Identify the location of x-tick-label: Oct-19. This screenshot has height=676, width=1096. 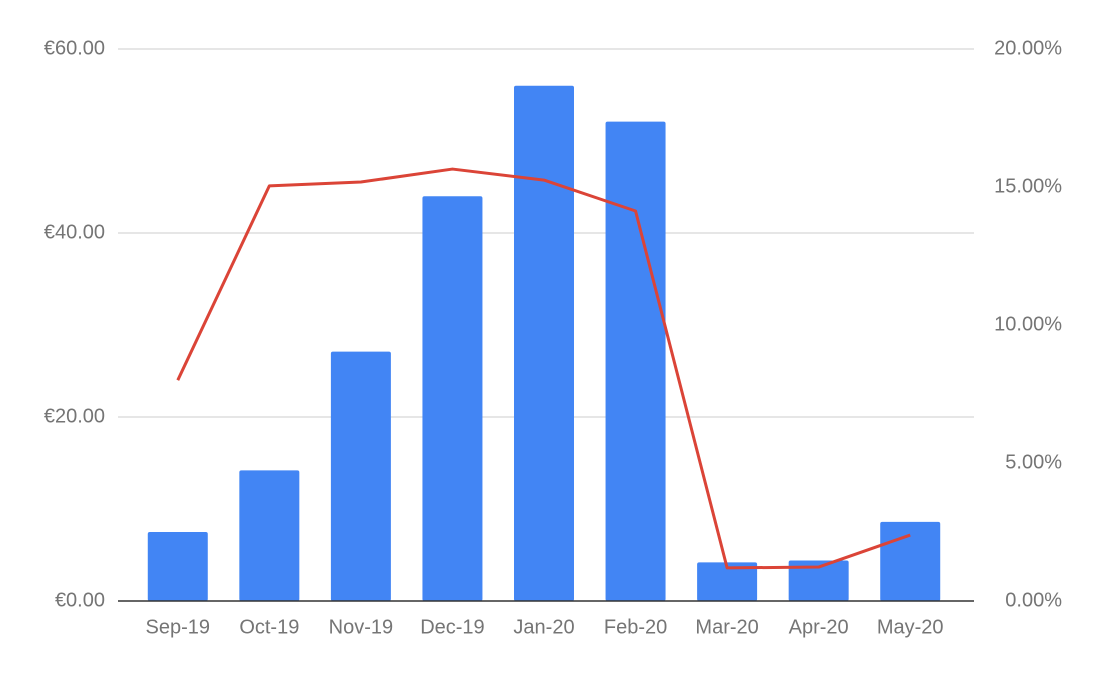
(269, 627).